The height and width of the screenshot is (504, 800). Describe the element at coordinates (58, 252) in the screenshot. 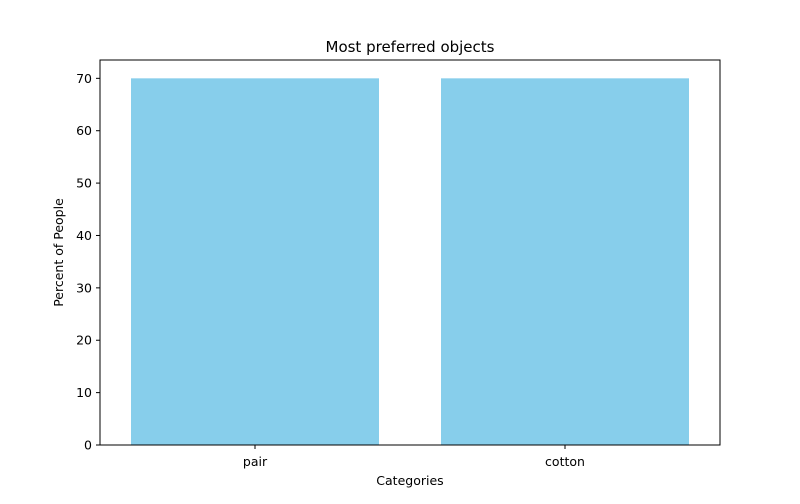

I see `y-axis-label: Percent of People` at that location.